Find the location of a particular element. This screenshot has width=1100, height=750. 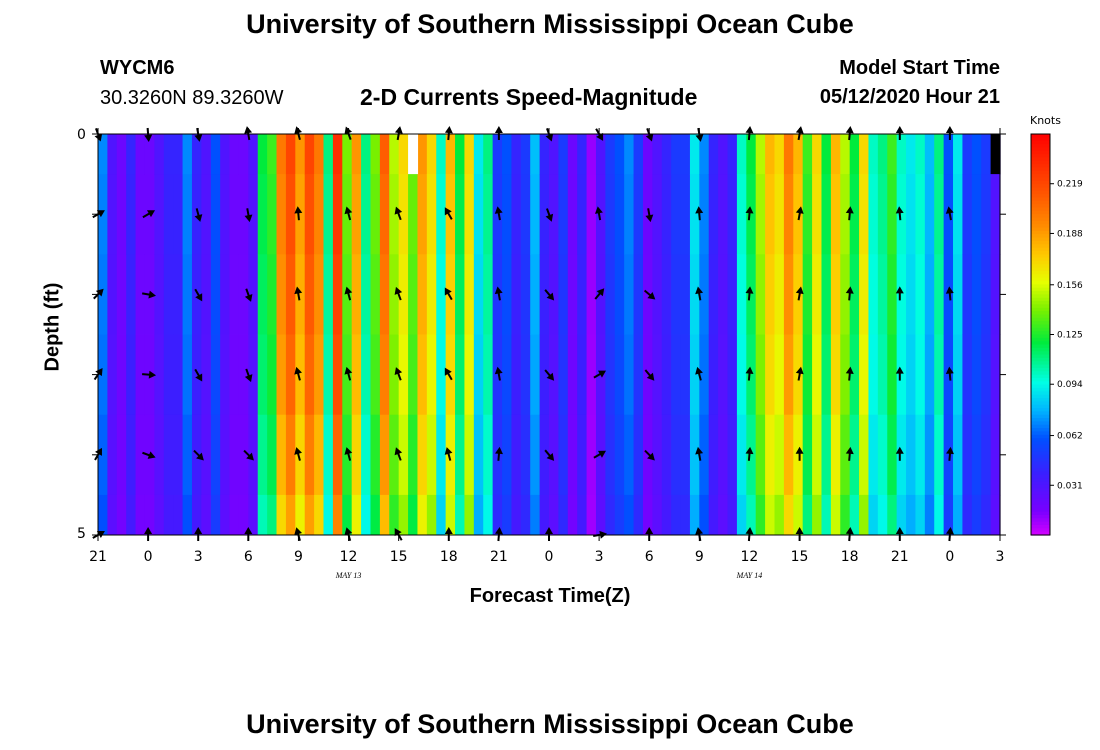

colorbar-tick-label: 0.031 is located at coordinates (1070, 486).